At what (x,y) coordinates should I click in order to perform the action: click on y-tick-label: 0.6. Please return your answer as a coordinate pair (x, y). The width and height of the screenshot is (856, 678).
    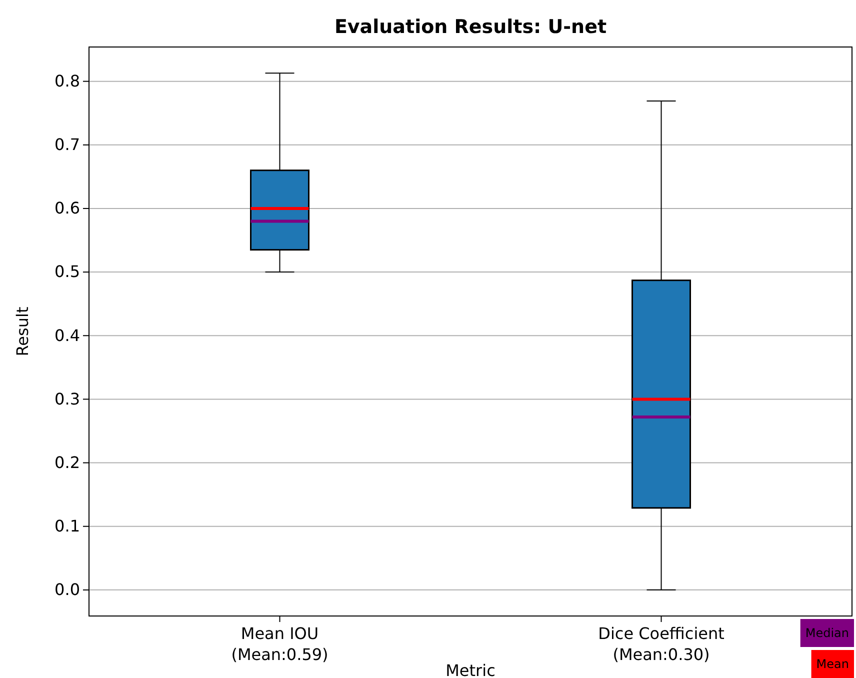
    Looking at the image, I should click on (67, 208).